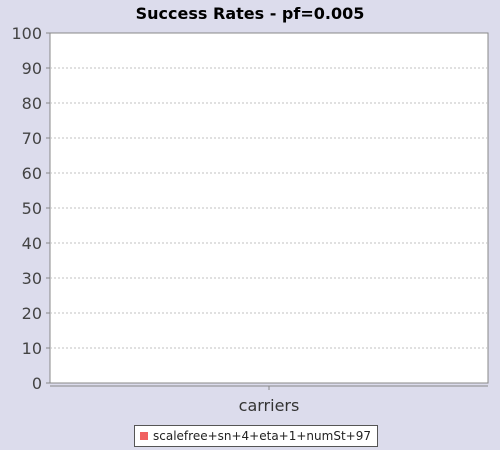 The width and height of the screenshot is (500, 450). Describe the element at coordinates (32, 173) in the screenshot. I see `y-tick-label: 60` at that location.